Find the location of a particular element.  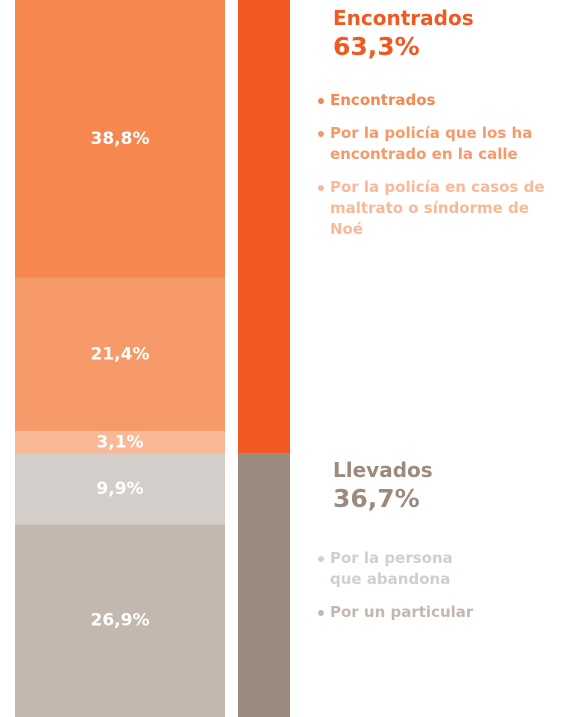

segment-label: 3,1% is located at coordinates (119, 442).